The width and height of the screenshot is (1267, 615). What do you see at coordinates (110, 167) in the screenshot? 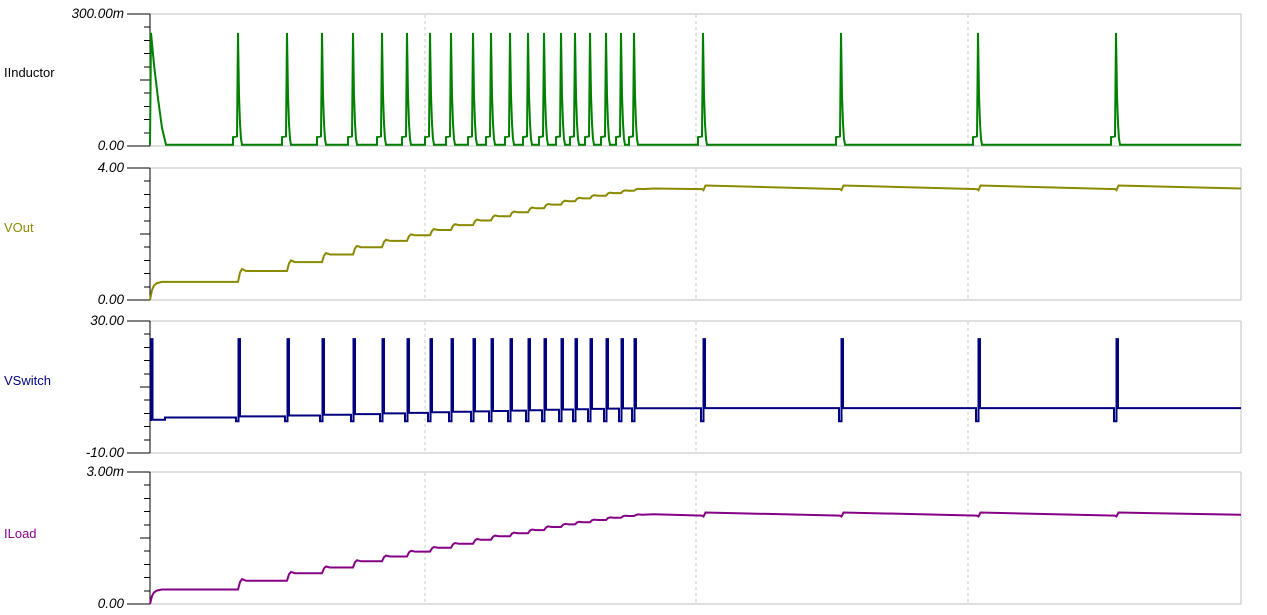
I see `ytick-label-plot2-top: 4.00` at bounding box center [110, 167].